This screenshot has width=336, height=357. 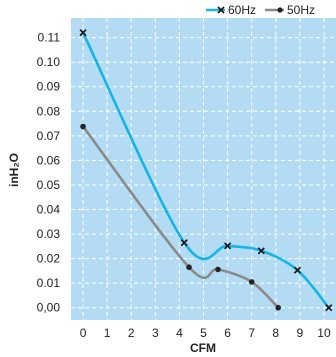 What do you see at coordinates (179, 333) in the screenshot?
I see `x-tick-label: 4` at bounding box center [179, 333].